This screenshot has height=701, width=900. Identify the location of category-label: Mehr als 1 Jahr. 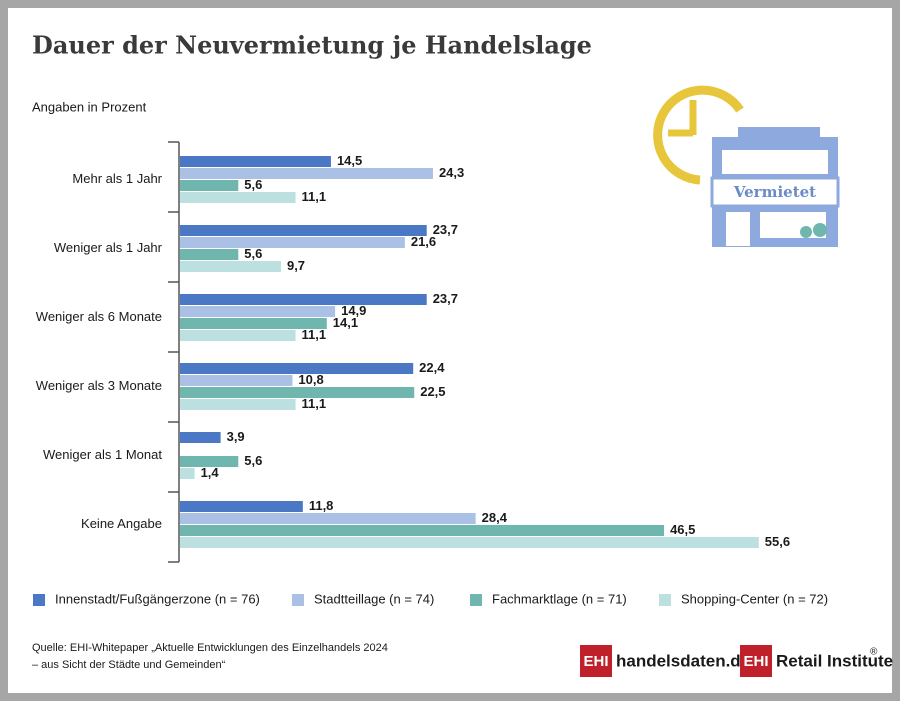
(117, 178).